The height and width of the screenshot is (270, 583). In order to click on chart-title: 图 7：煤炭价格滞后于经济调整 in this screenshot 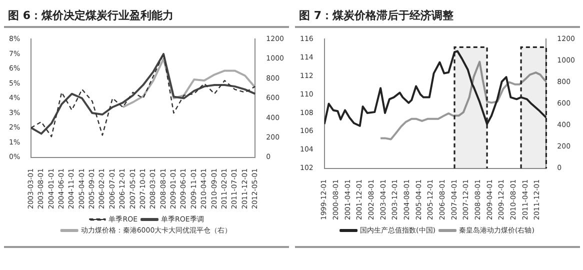, I will do `click(437, 16)`.